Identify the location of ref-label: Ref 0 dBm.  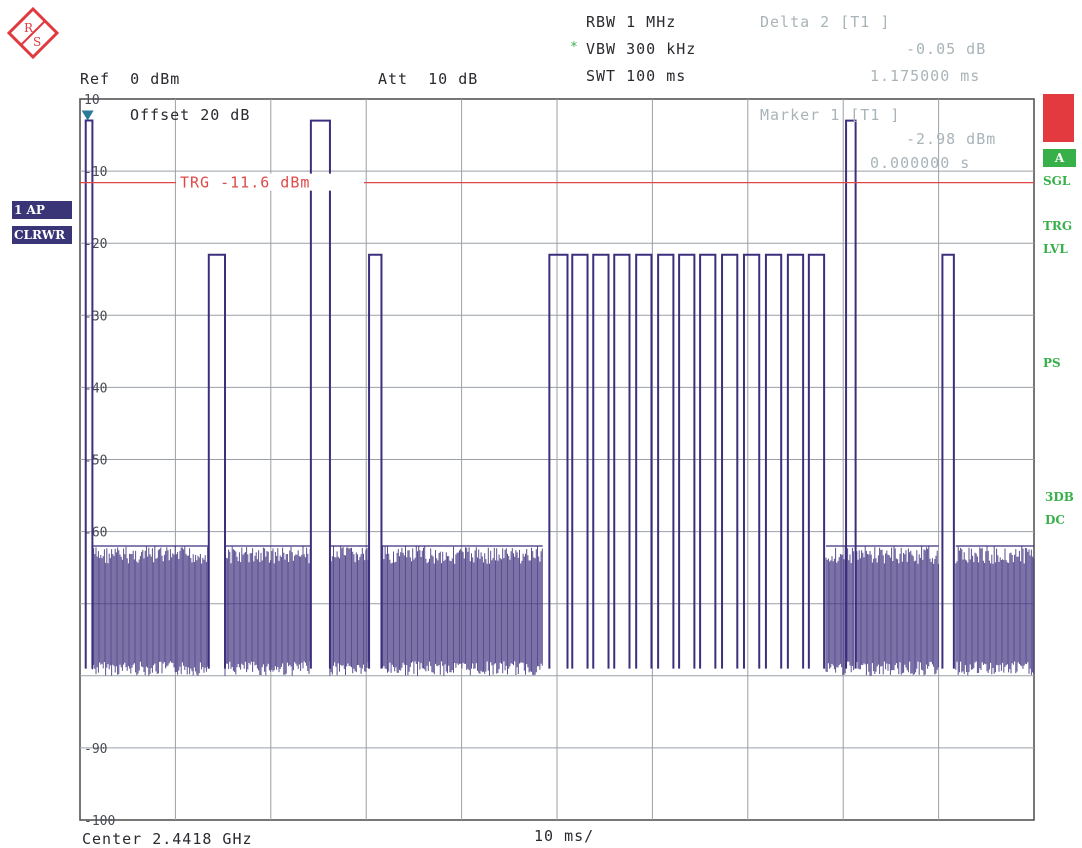
(130, 79).